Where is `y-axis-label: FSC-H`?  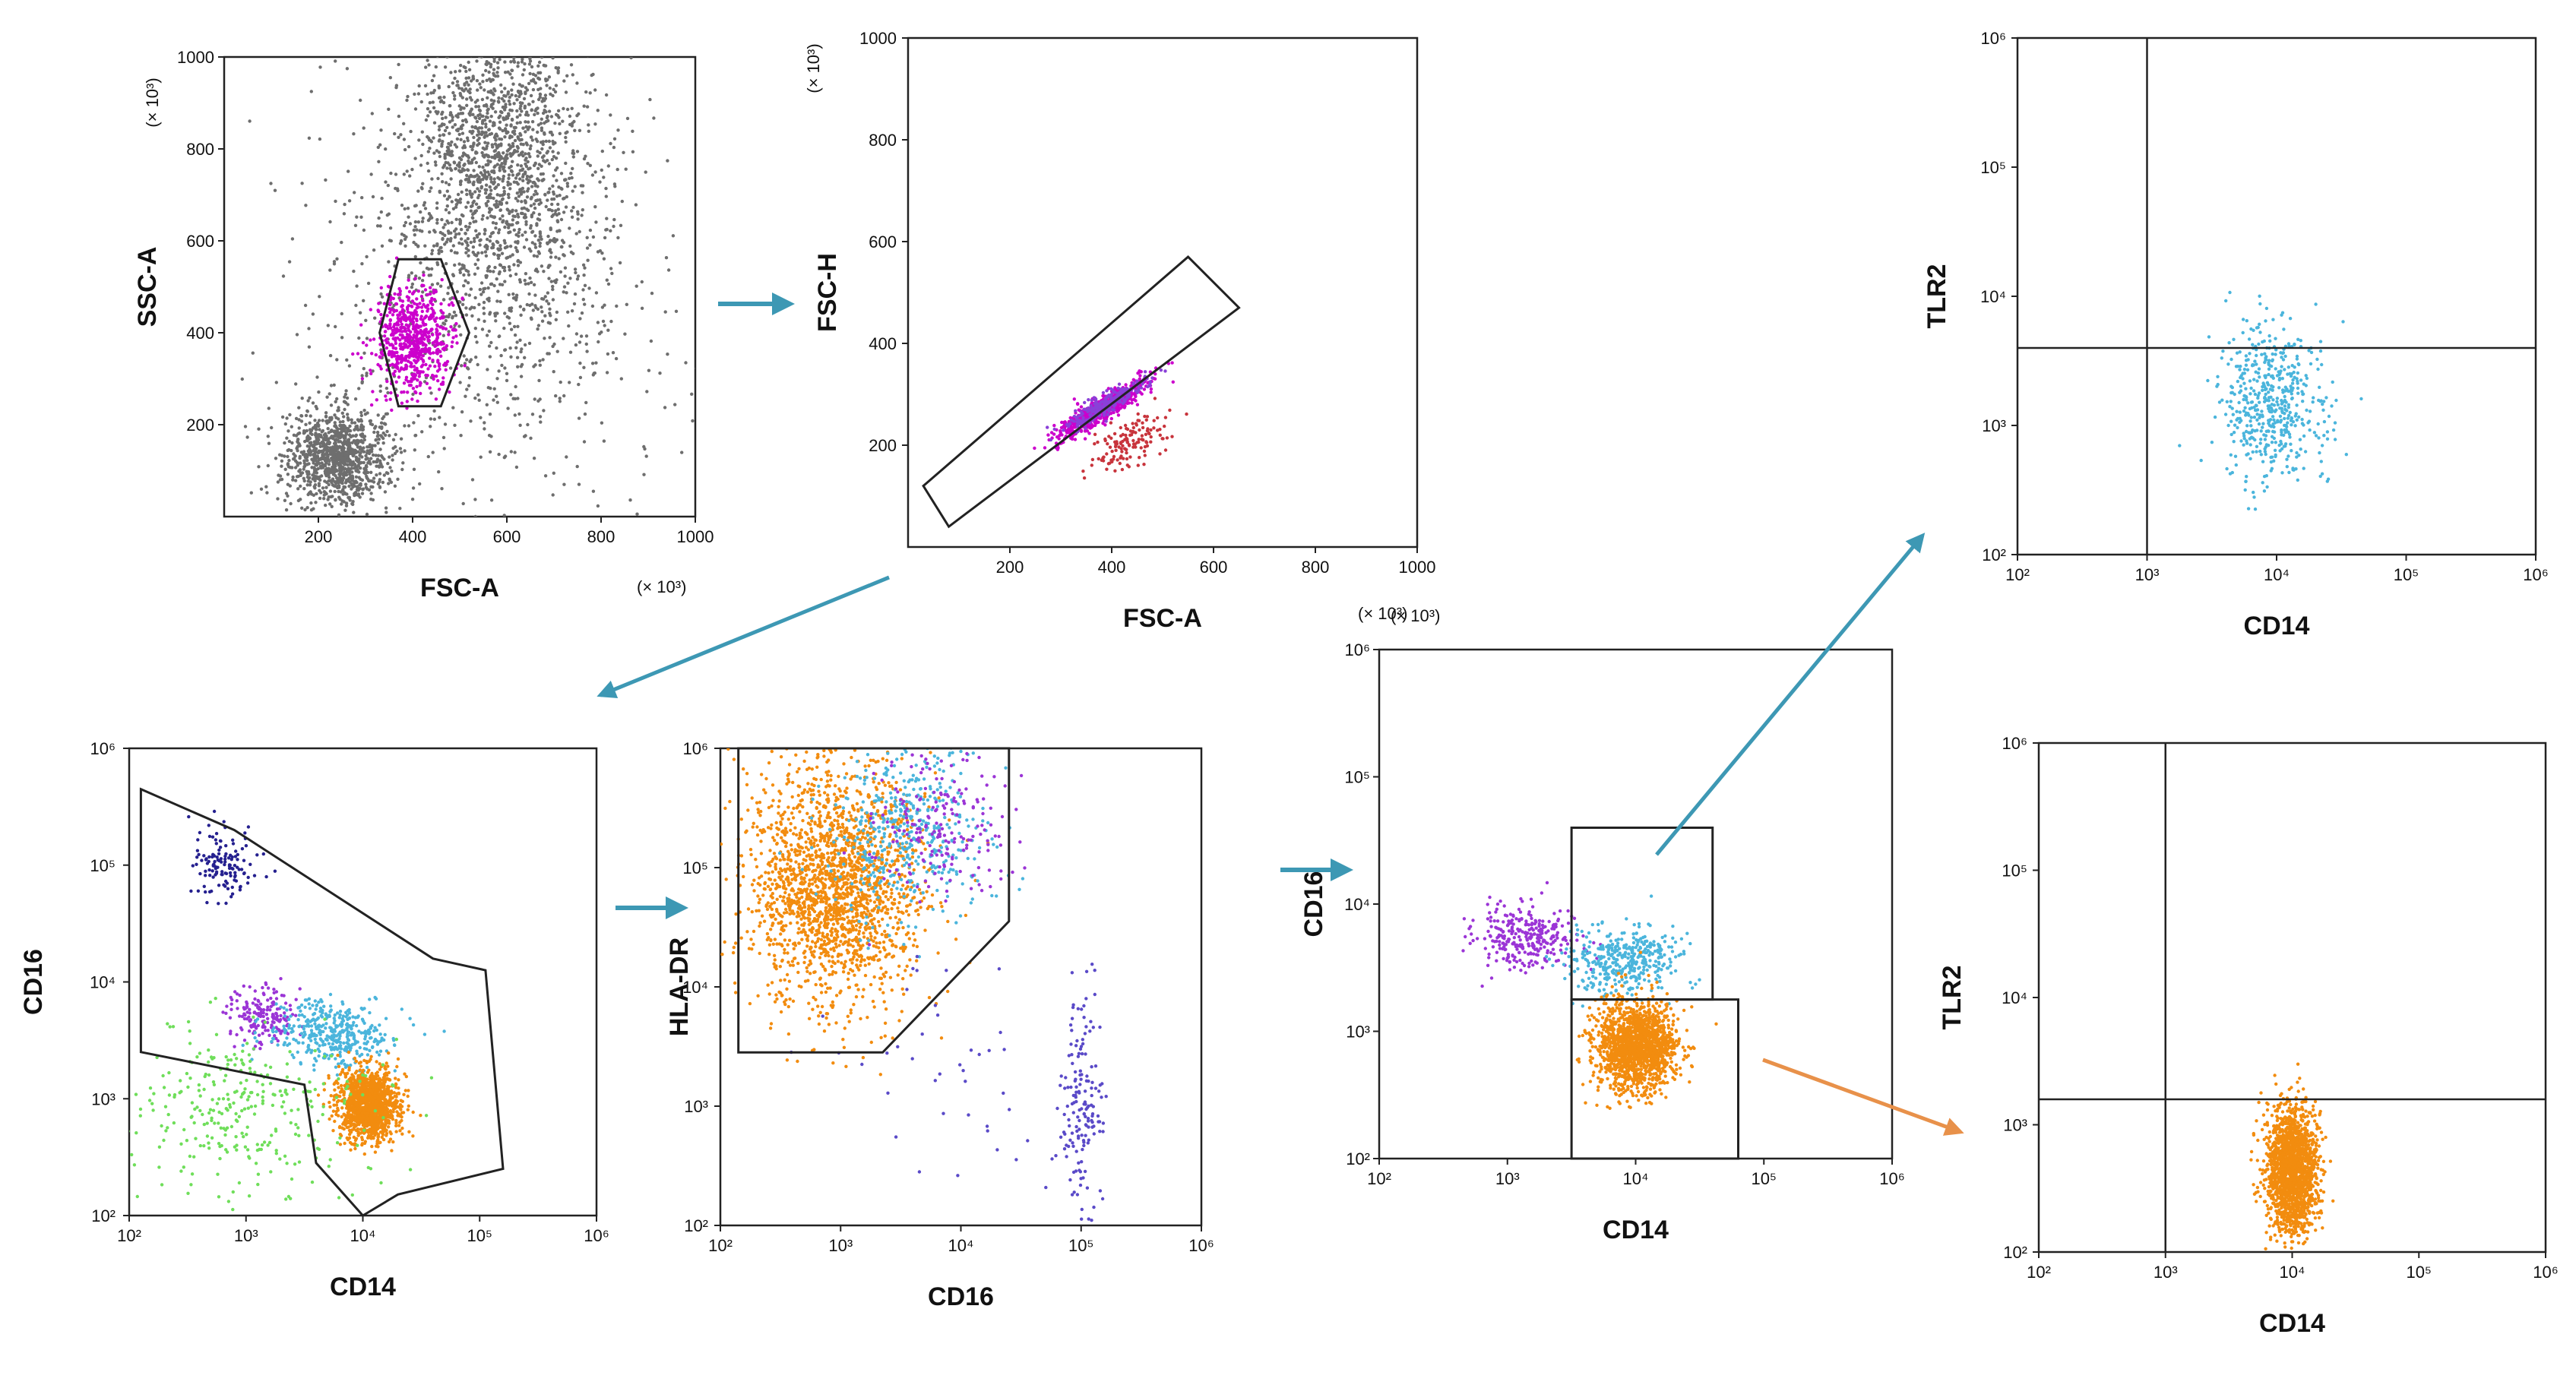 y-axis-label: FSC-H is located at coordinates (827, 293).